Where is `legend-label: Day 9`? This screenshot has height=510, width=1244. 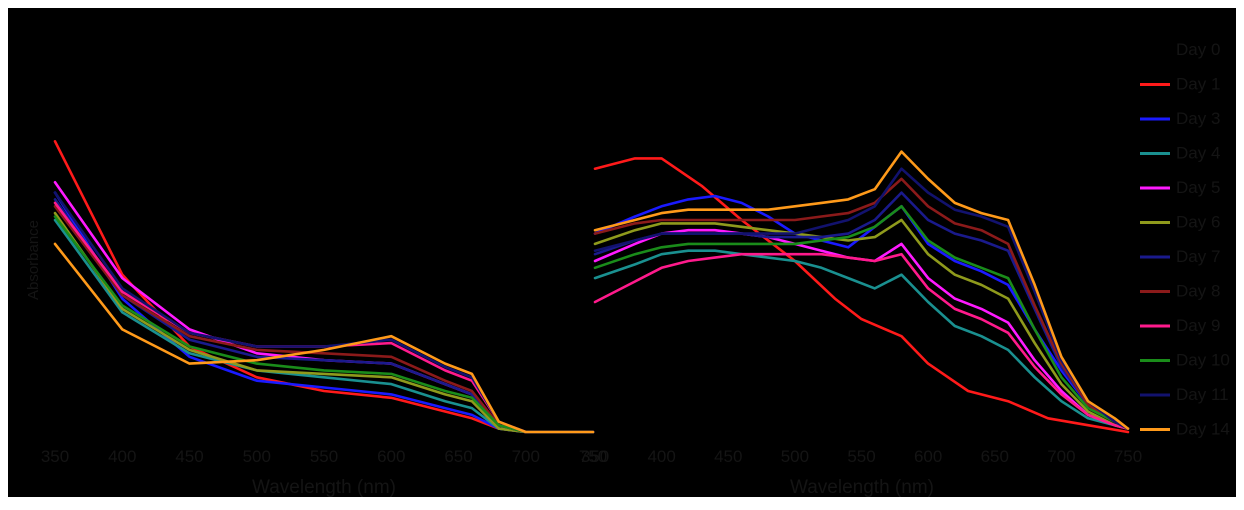 legend-label: Day 9 is located at coordinates (1198, 325).